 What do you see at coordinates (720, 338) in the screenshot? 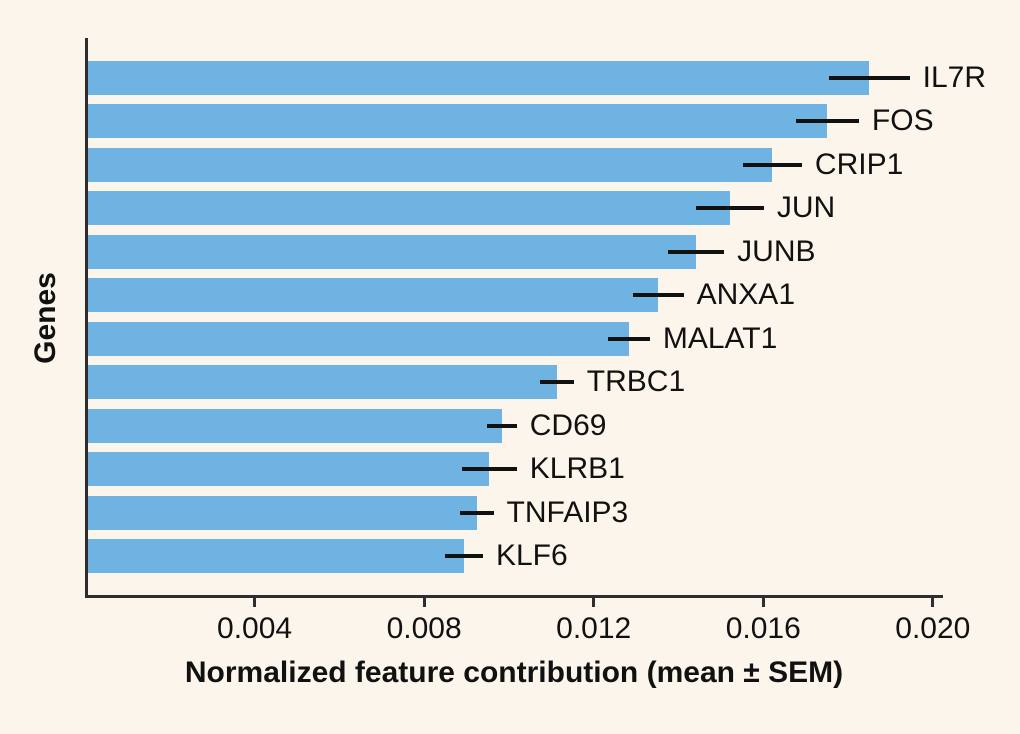
I see `gene-label-malat1: MALAT1` at bounding box center [720, 338].